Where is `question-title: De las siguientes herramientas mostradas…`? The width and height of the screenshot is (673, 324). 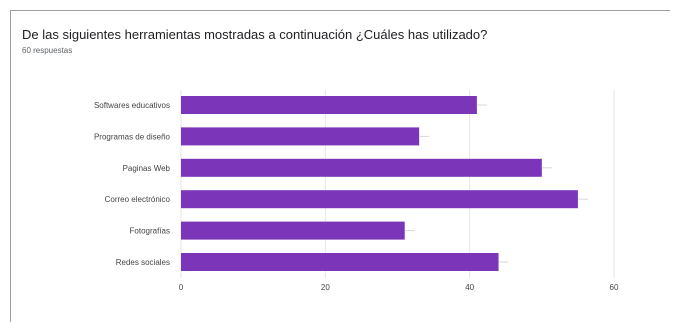
question-title: De las siguientes herramientas mostradas… is located at coordinates (255, 34).